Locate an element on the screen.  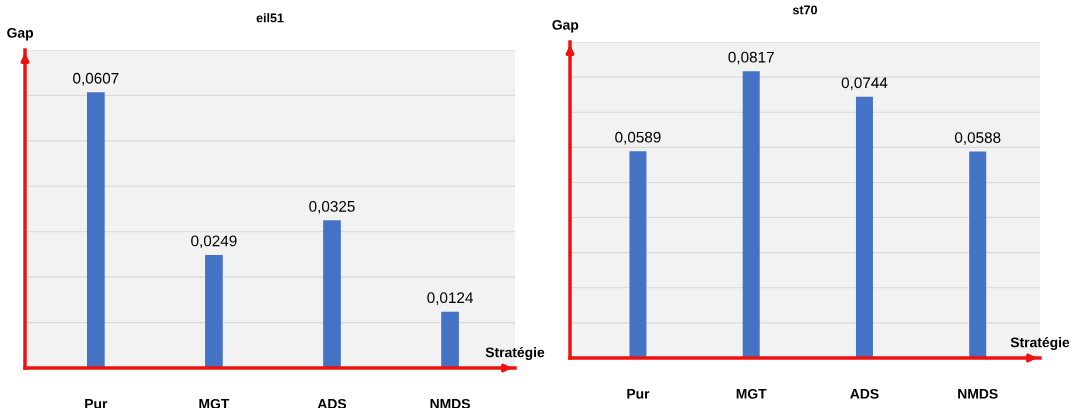
data-label: 0,0249 is located at coordinates (214, 242).